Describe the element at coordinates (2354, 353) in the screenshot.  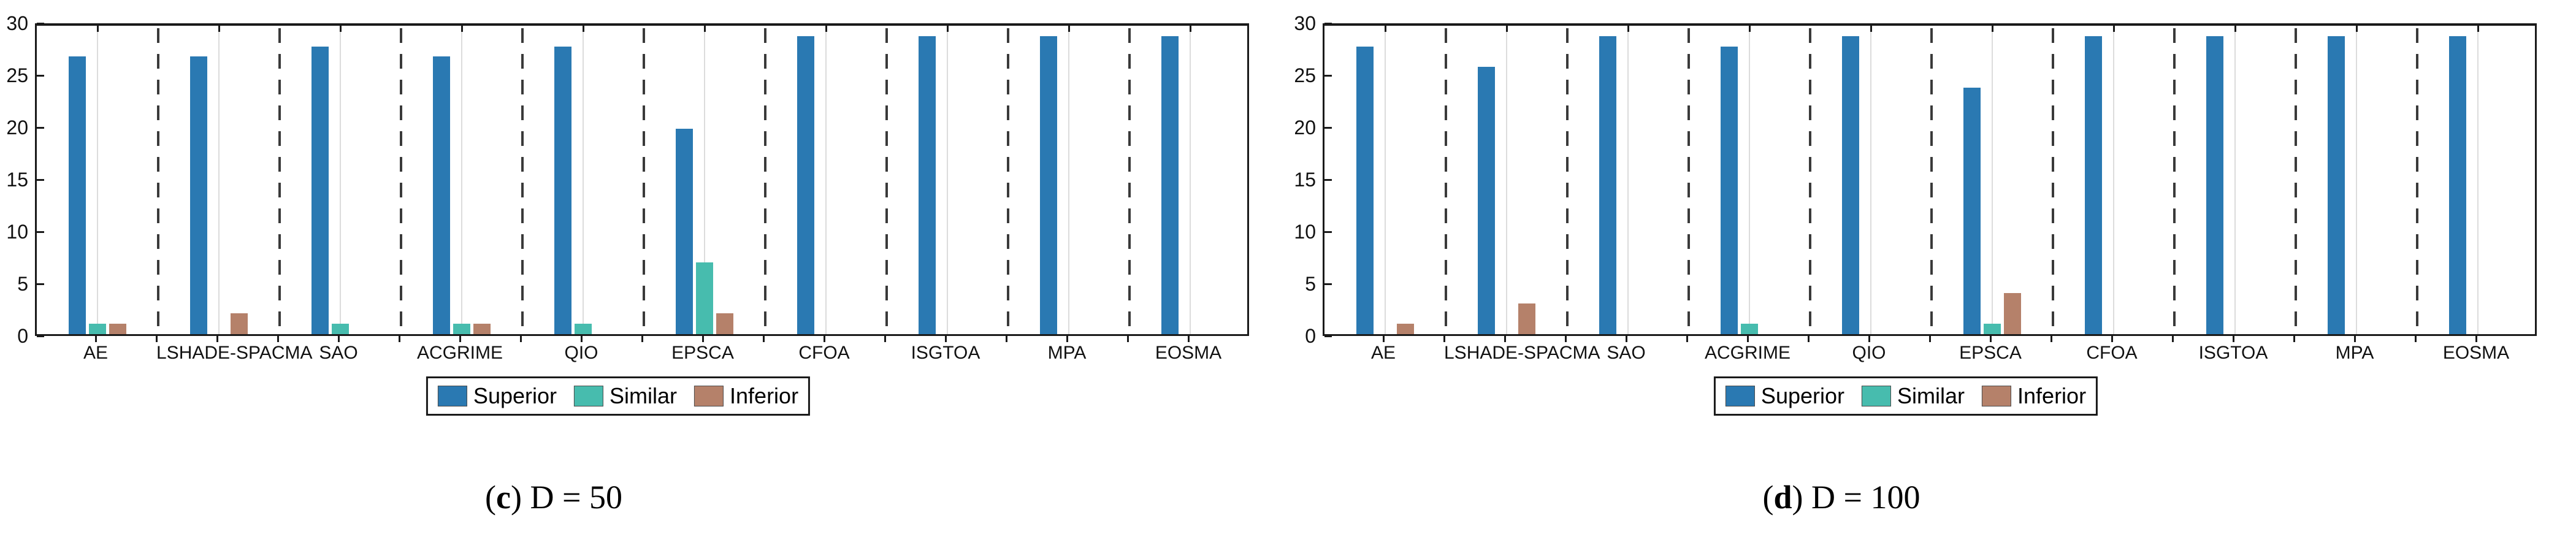
I see `xtick-label-MPA: MPA` at that location.